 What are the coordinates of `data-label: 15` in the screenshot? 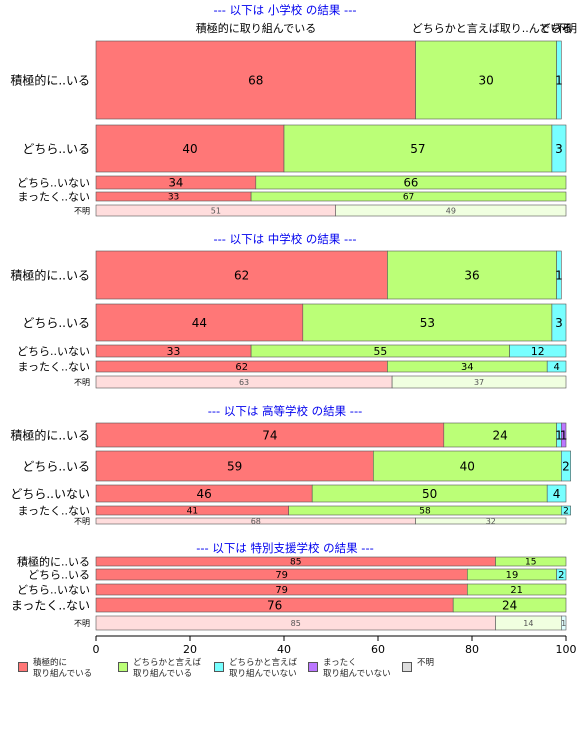 It's located at (530, 563).